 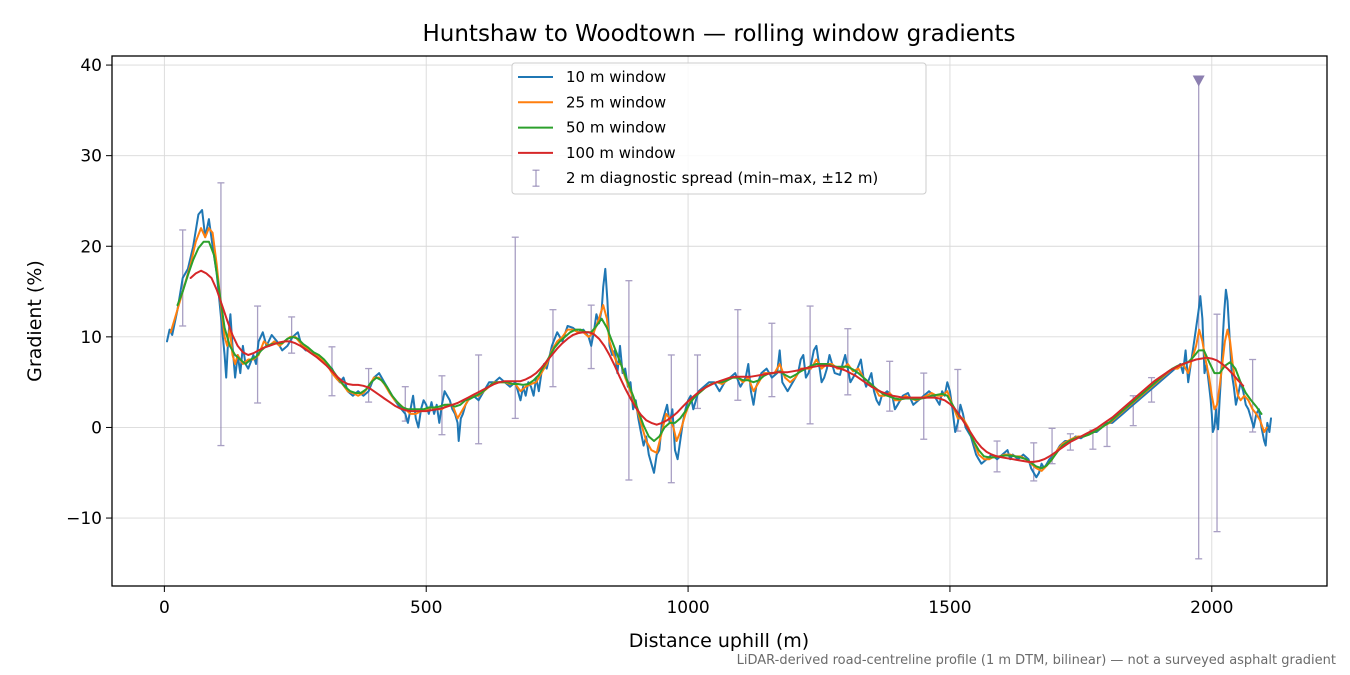 I want to click on legend-entry: 50 m window, so click(x=592, y=128).